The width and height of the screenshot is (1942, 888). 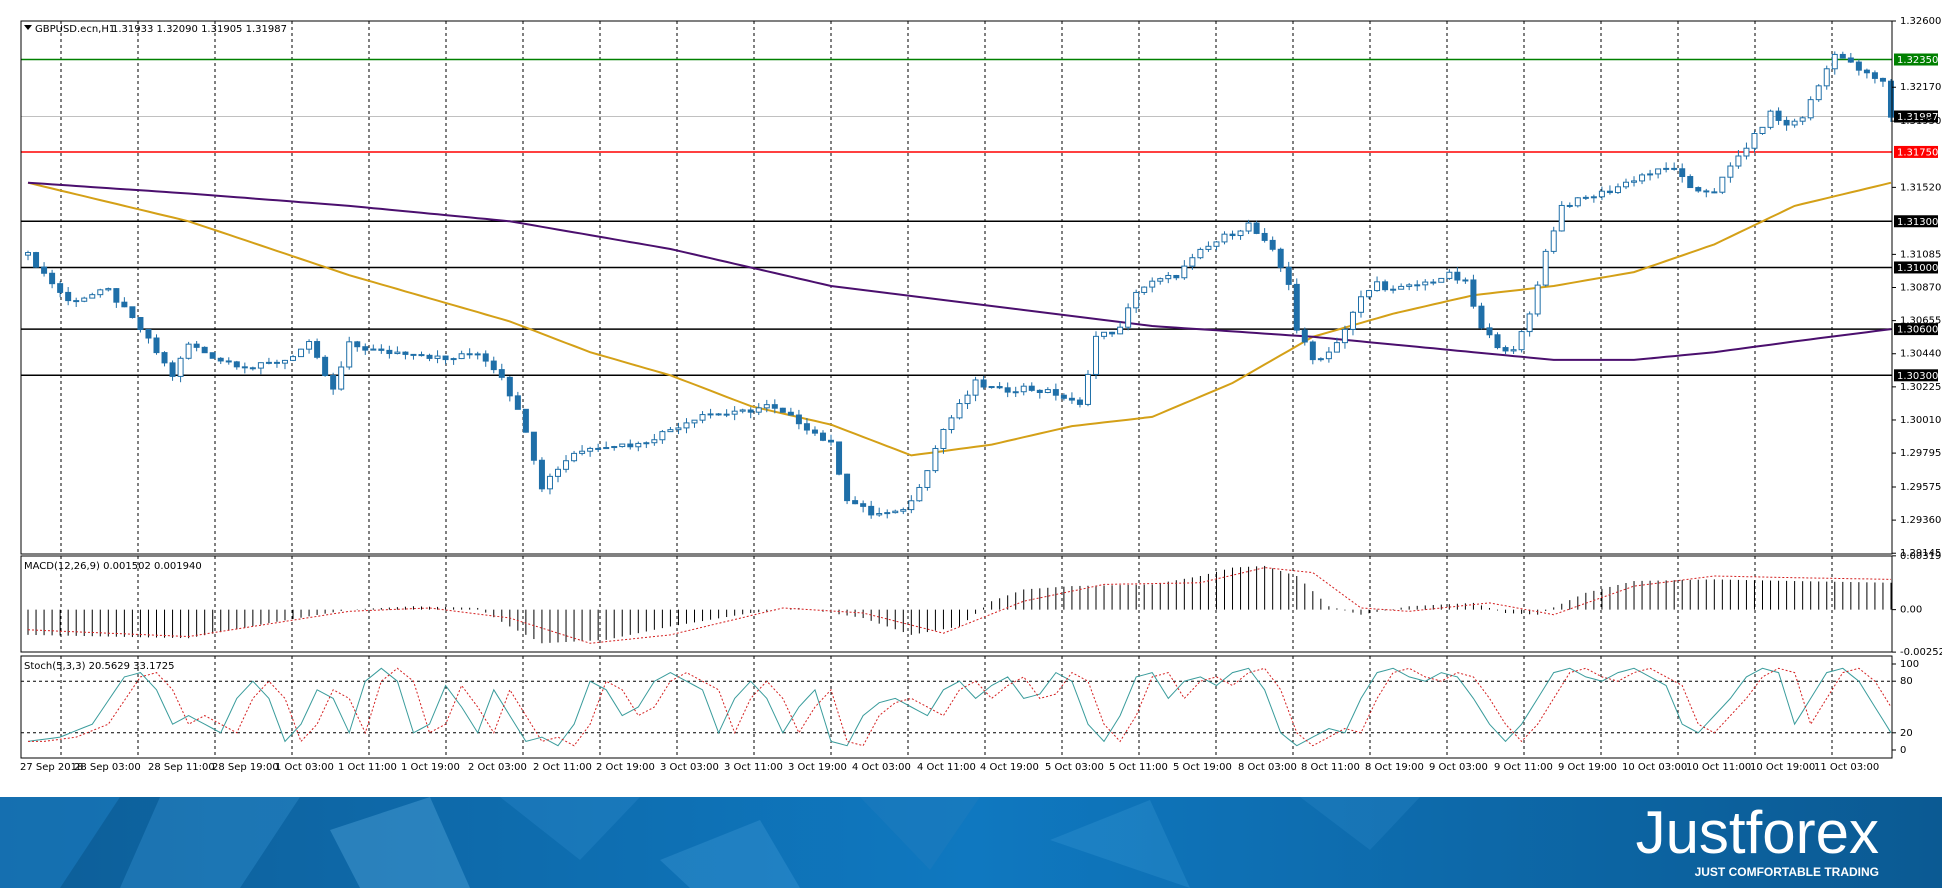 I want to click on x-tick-label: 3 Oct 11:00, so click(x=753, y=767).